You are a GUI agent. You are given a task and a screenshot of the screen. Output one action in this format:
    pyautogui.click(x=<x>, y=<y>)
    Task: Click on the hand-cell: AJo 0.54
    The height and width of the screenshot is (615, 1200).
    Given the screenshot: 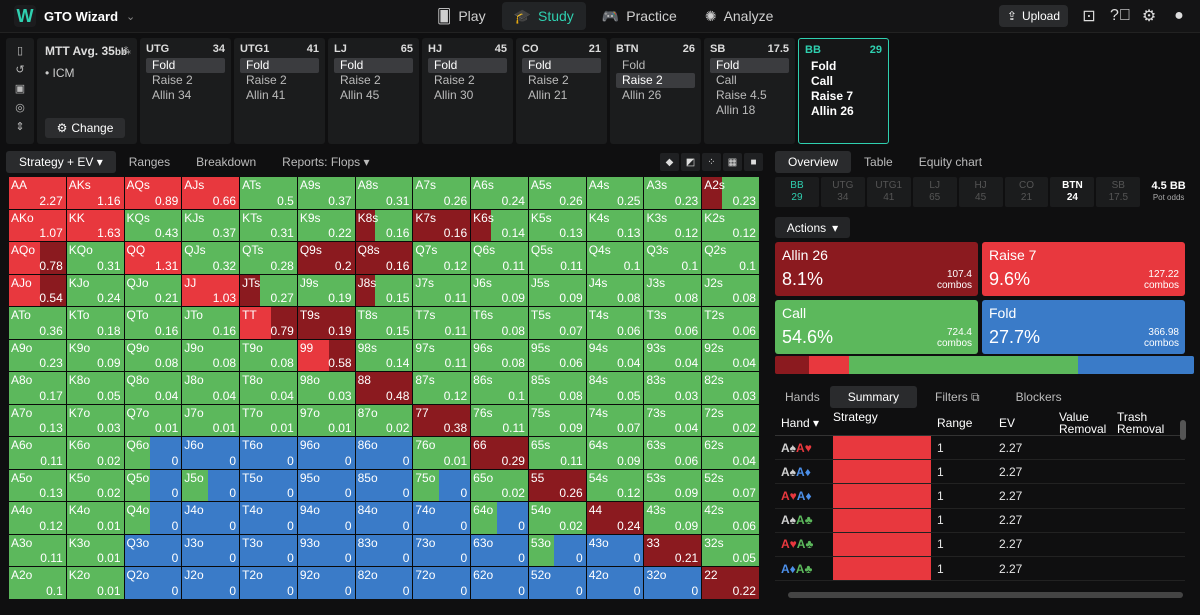 What is the action you would take?
    pyautogui.click(x=37, y=290)
    